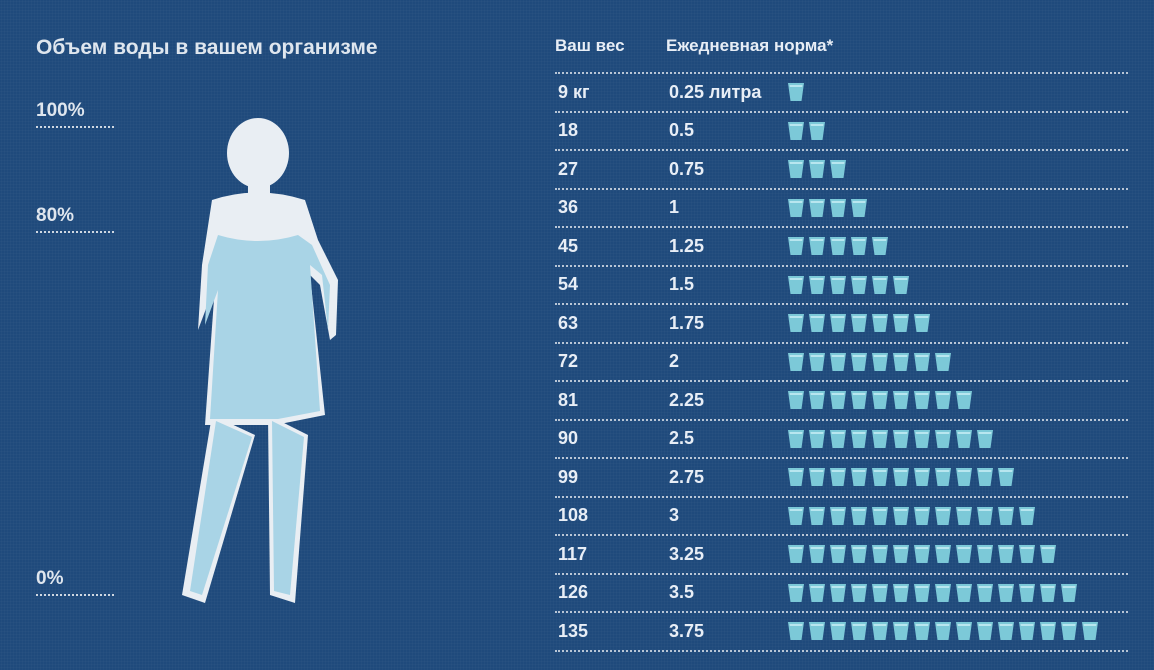 The height and width of the screenshot is (670, 1154). Describe the element at coordinates (674, 207) in the screenshot. I see `liters-cell: 1` at that location.